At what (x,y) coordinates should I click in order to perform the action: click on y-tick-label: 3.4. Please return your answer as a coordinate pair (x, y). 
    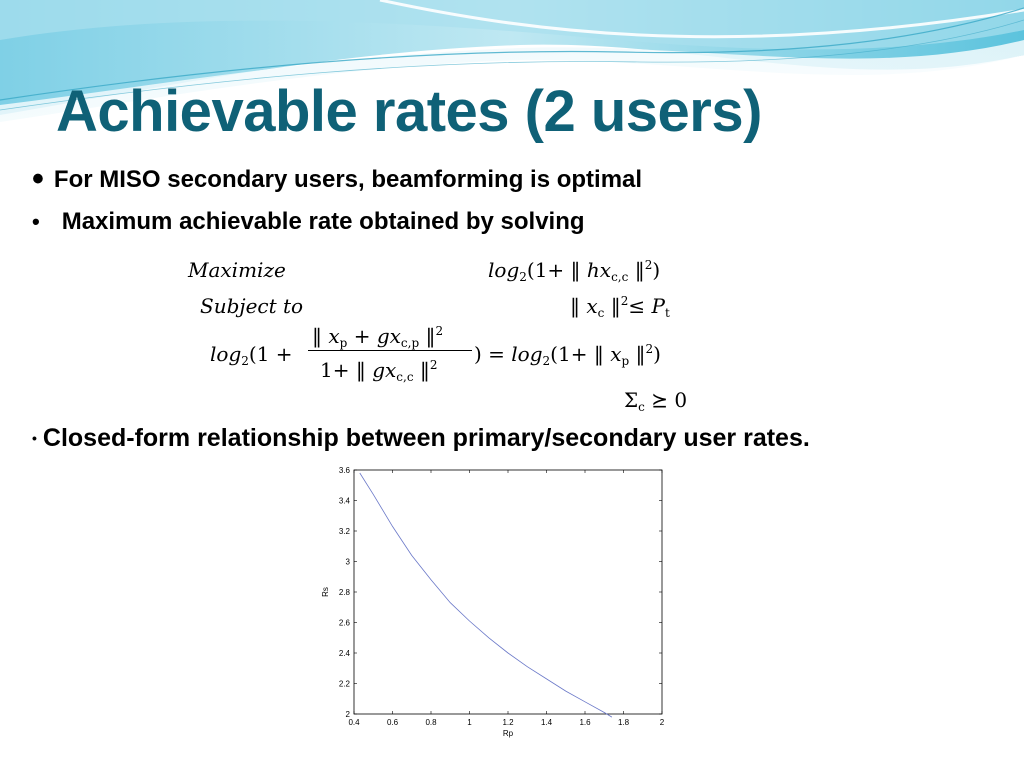
    Looking at the image, I should click on (345, 501).